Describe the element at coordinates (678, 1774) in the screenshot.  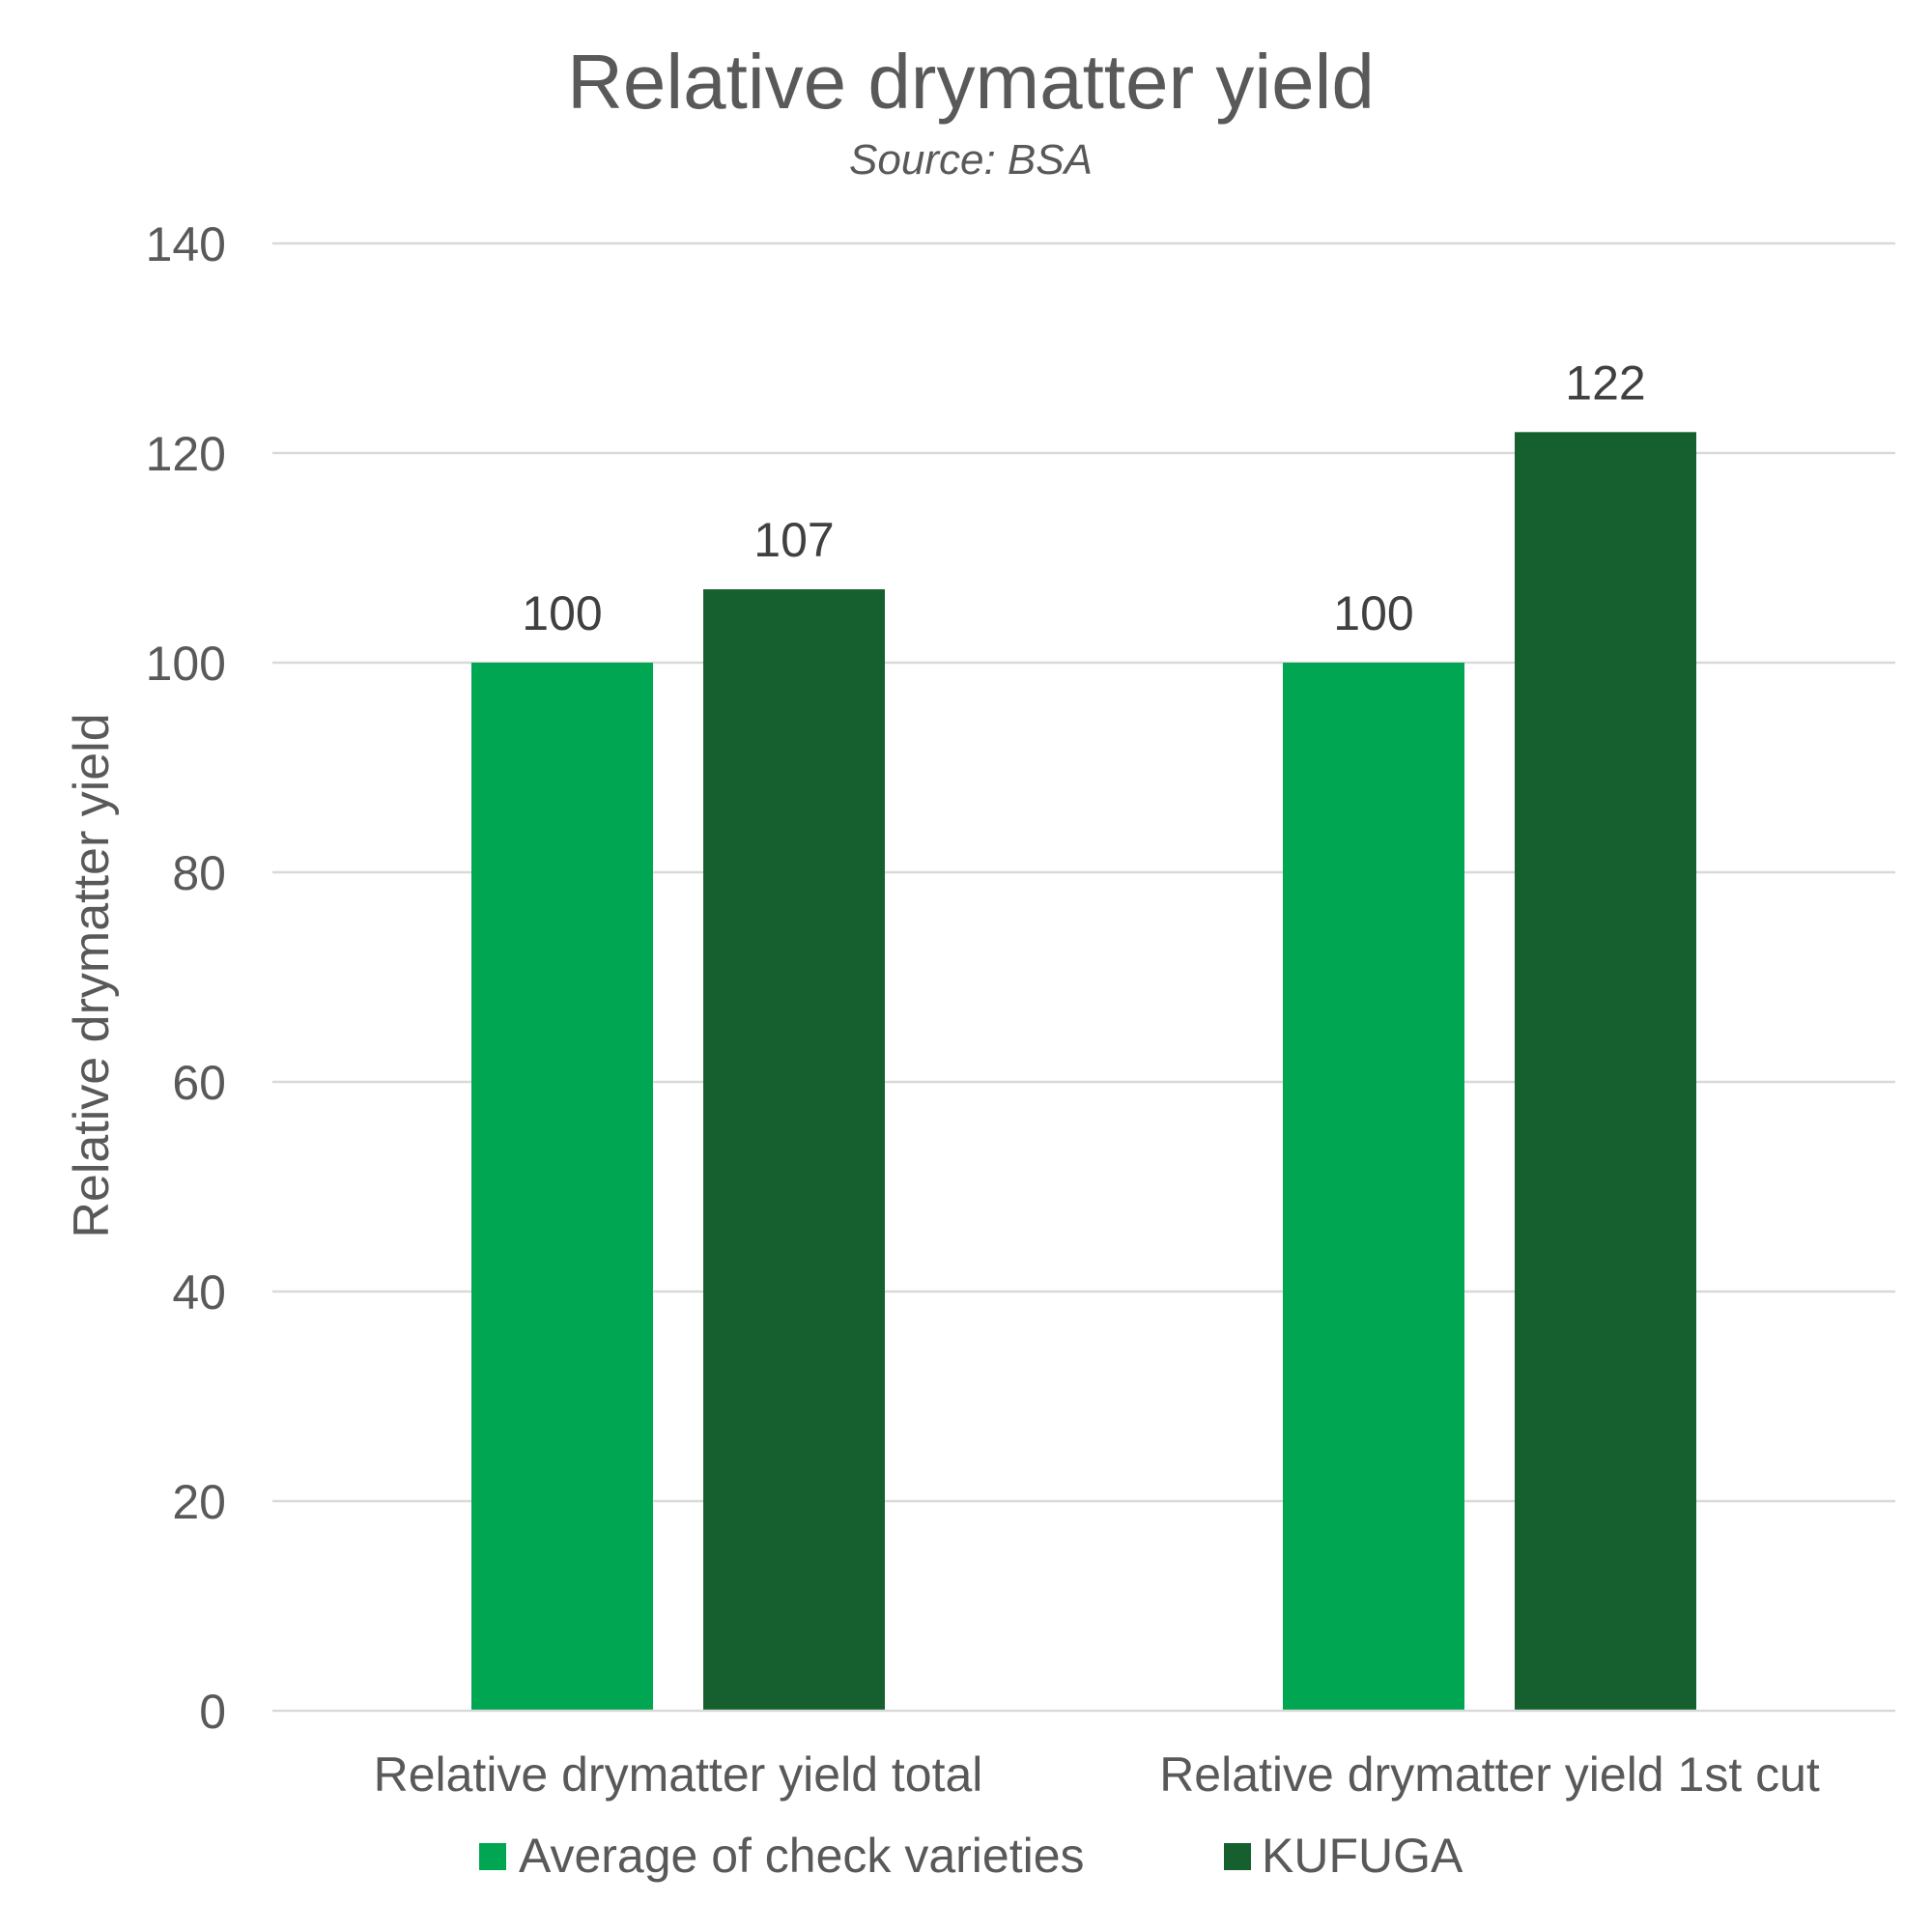
I see `x-category-label: Relative drymatter yield total` at that location.